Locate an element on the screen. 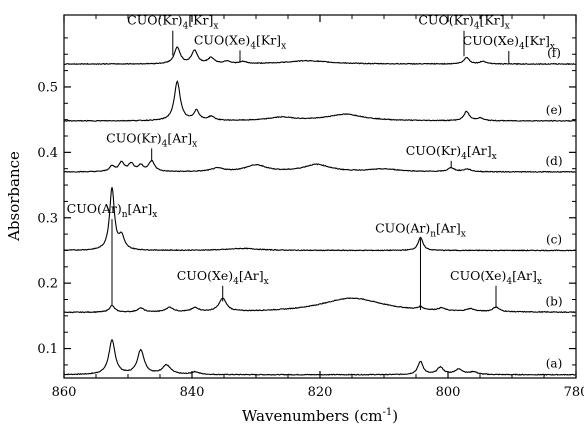  trace-label-b: (b) is located at coordinates (553, 301).